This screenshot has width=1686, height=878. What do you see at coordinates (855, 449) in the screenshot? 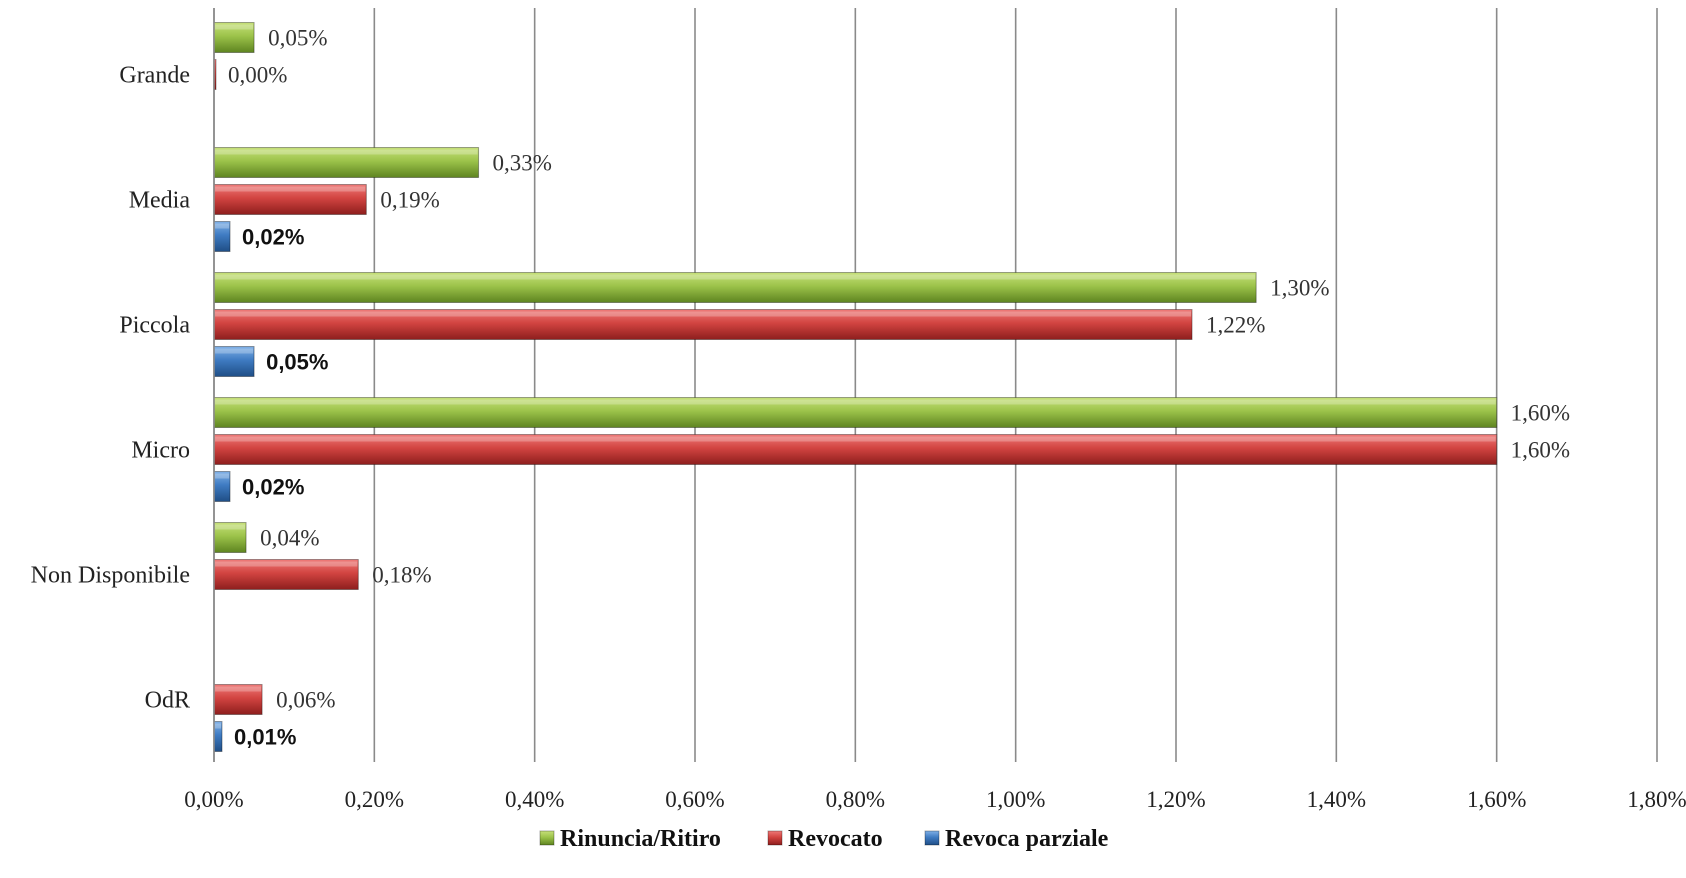
I see `bar-revocato-micro` at bounding box center [855, 449].